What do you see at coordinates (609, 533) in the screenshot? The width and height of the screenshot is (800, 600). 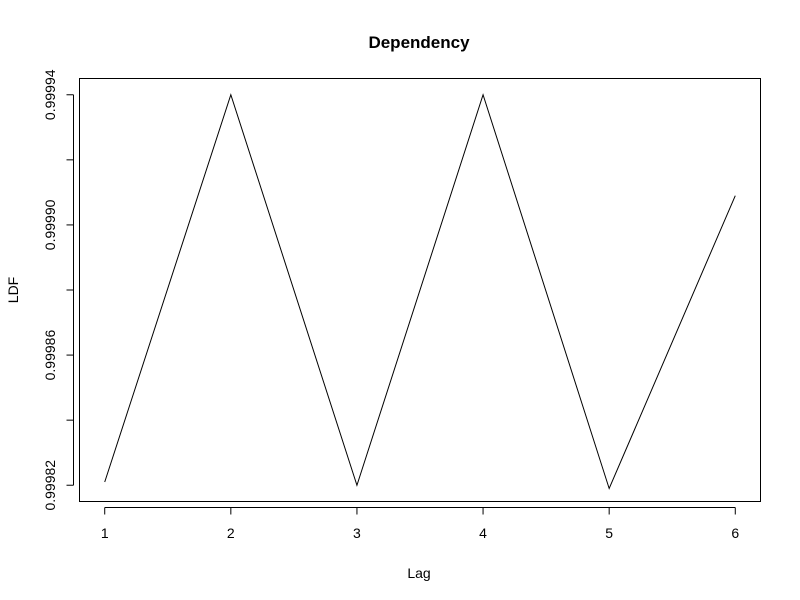 I see `x-tick-label: 5` at bounding box center [609, 533].